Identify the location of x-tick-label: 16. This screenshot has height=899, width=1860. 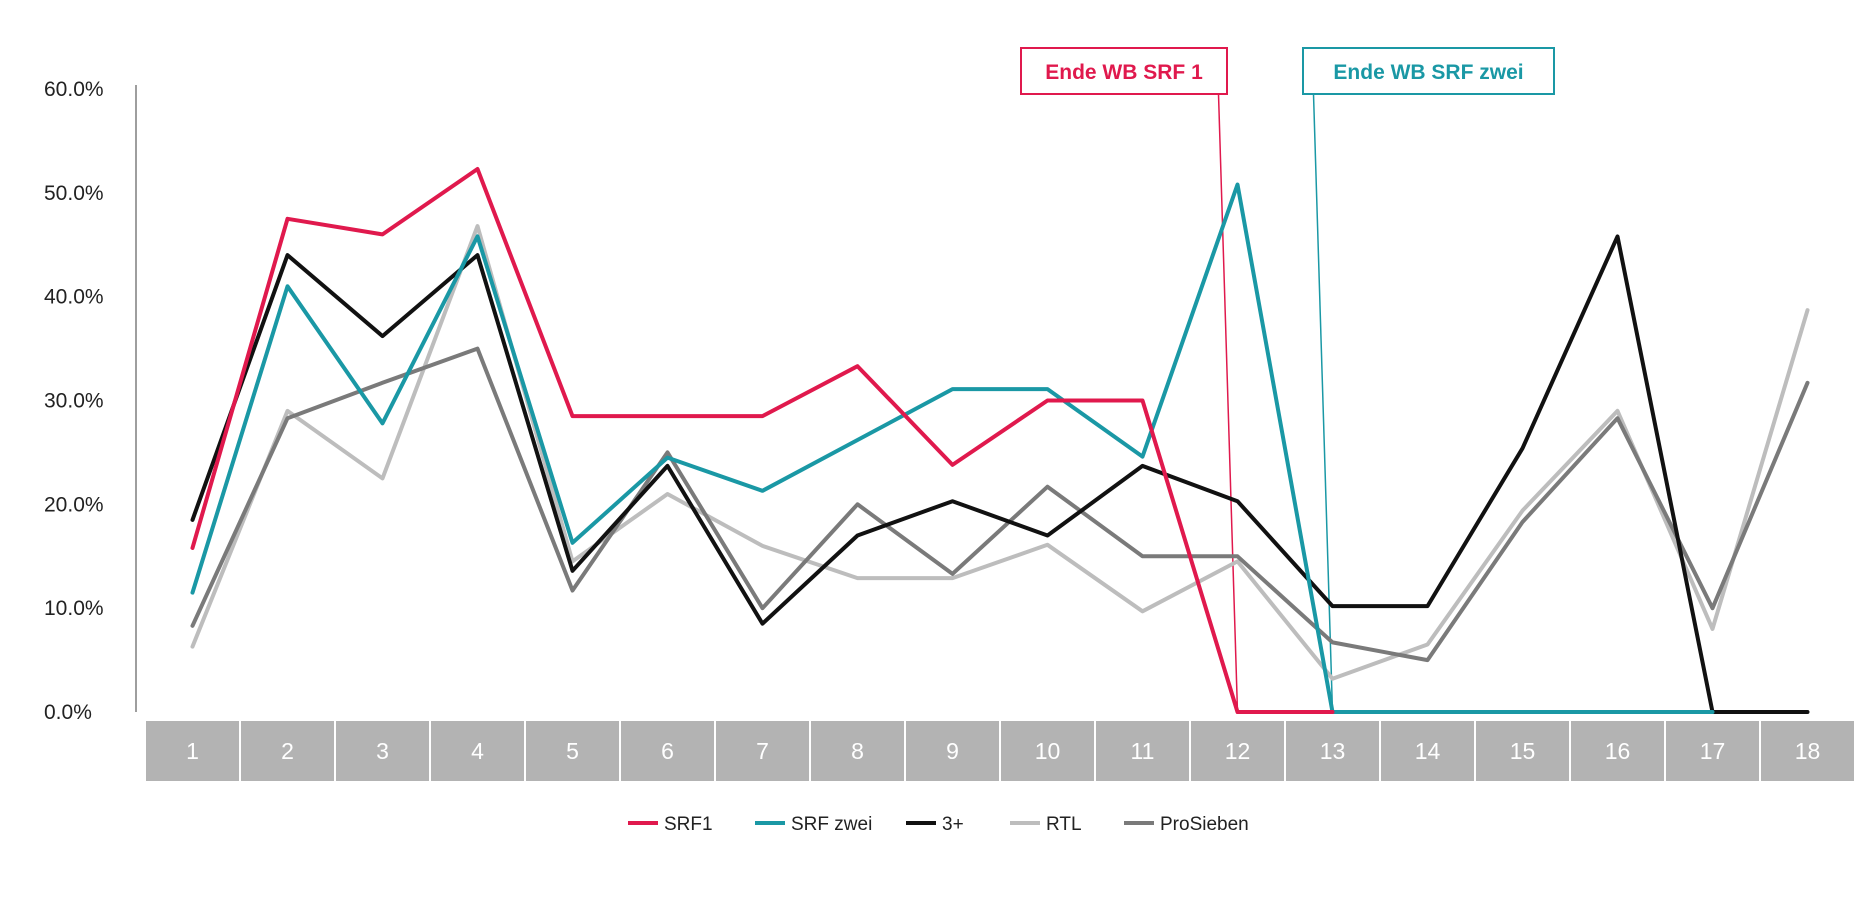
(1618, 751).